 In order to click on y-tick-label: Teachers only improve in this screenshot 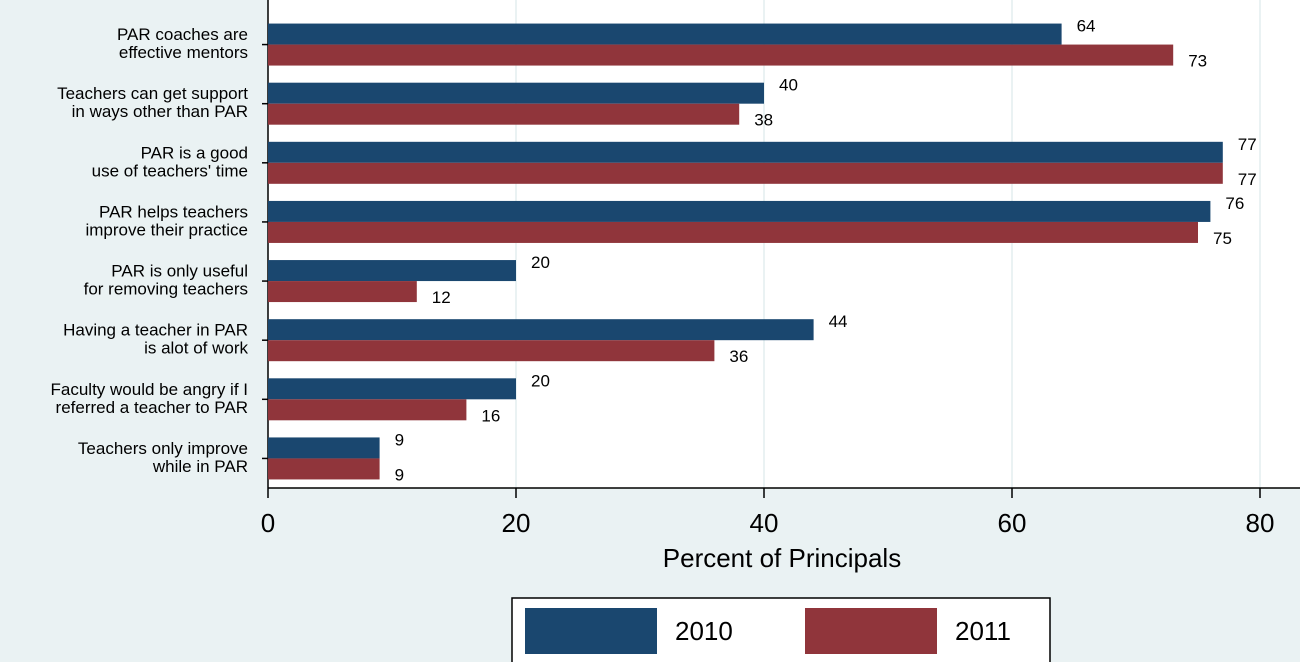, I will do `click(163, 448)`.